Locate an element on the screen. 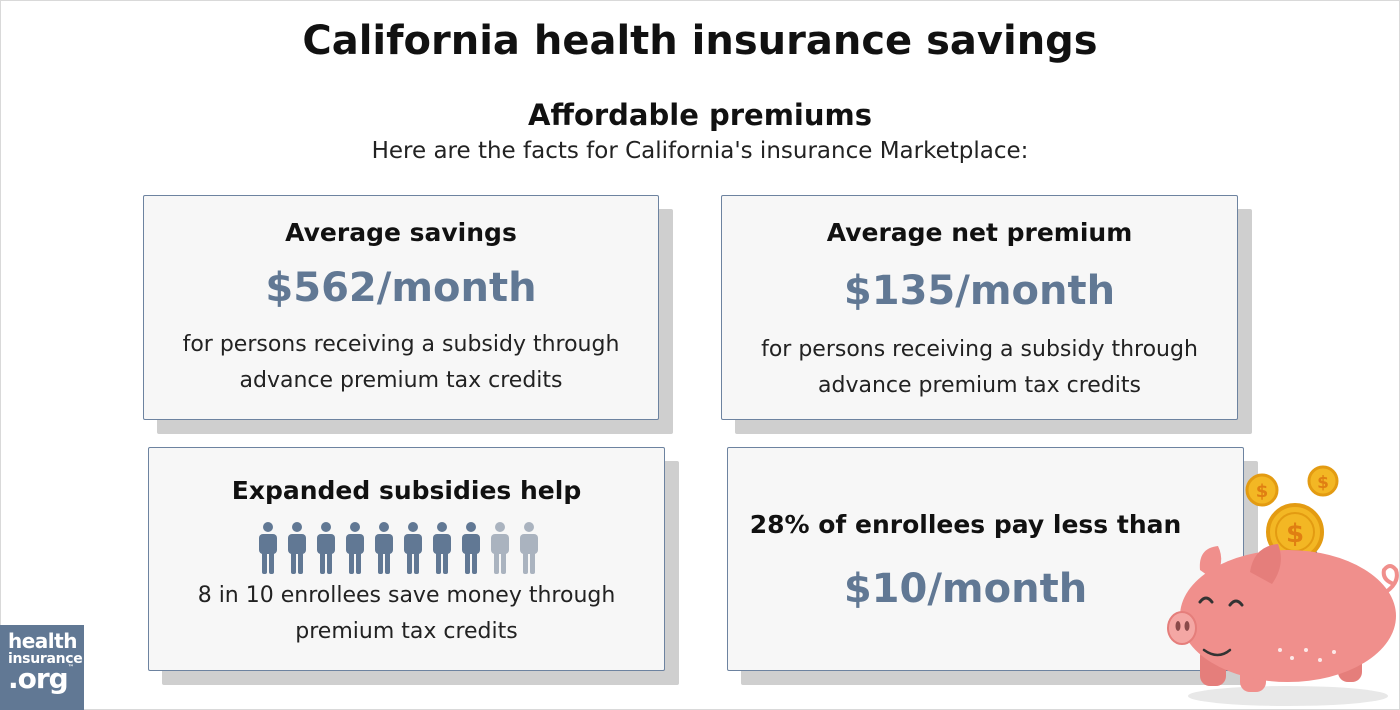 This screenshot has height=710, width=1400. healthinsurance-org-logo: health insurance .org™ is located at coordinates (42, 667).